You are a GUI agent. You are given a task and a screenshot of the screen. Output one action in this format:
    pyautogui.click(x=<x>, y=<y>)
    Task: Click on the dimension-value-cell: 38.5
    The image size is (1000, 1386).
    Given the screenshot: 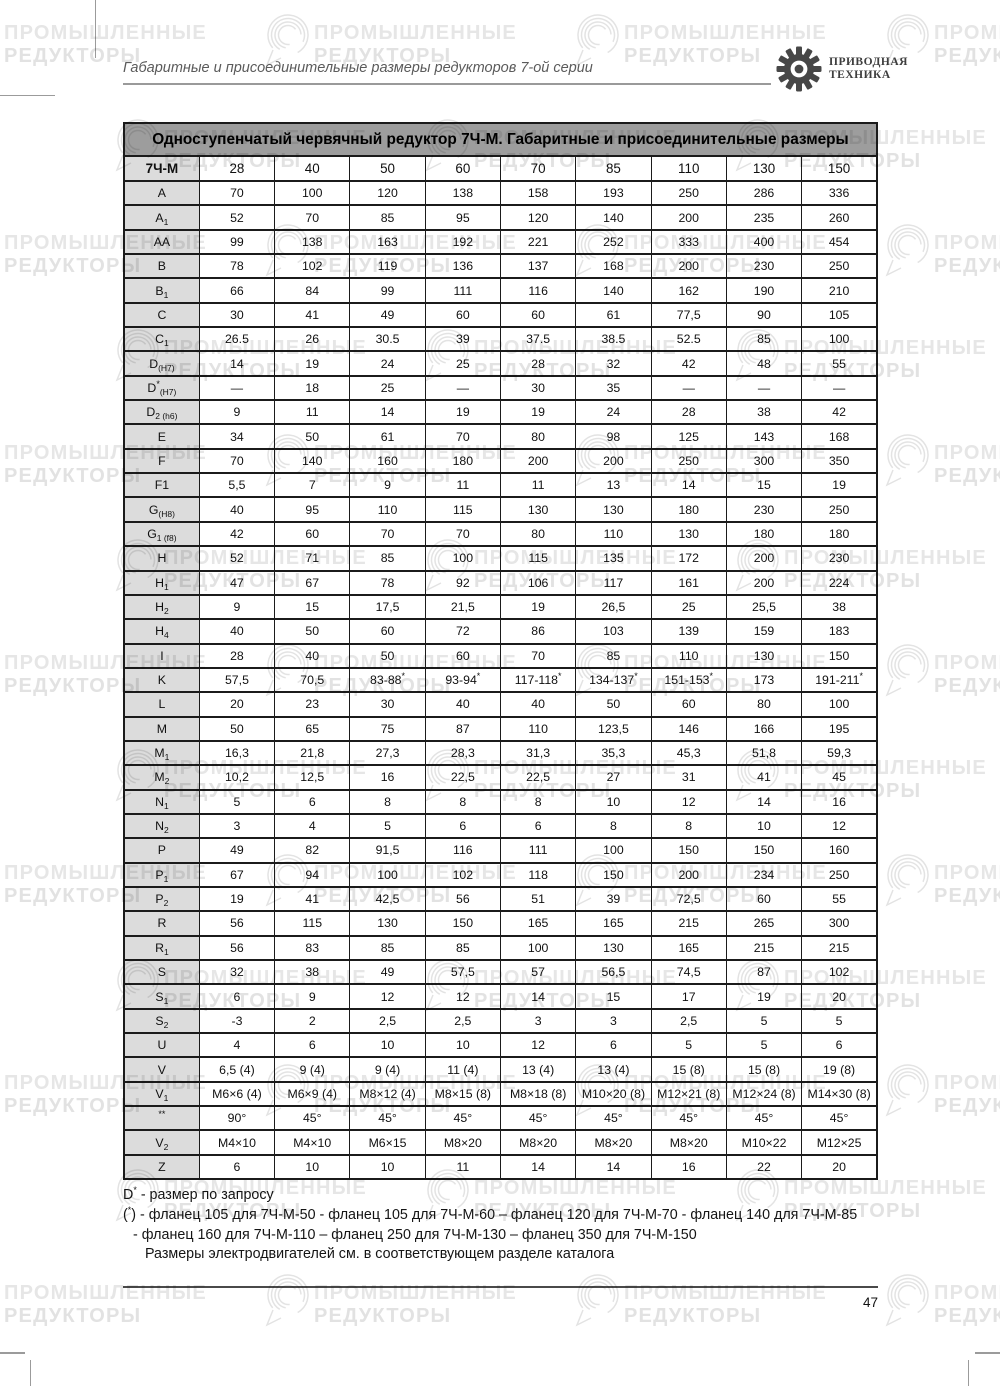 What is the action you would take?
    pyautogui.click(x=613, y=339)
    